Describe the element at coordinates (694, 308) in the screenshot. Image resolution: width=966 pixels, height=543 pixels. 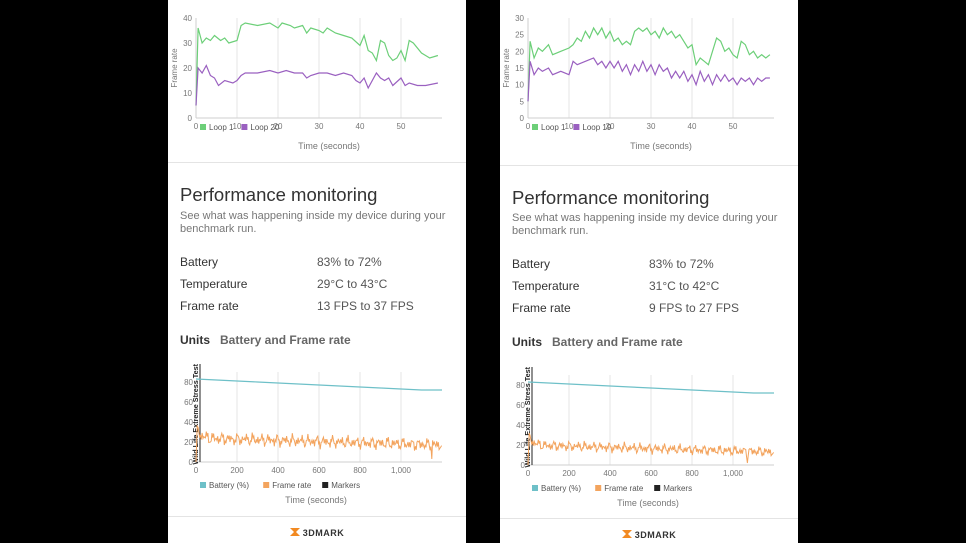
I see `stat-value: 9 FPS to 27 FPS` at that location.